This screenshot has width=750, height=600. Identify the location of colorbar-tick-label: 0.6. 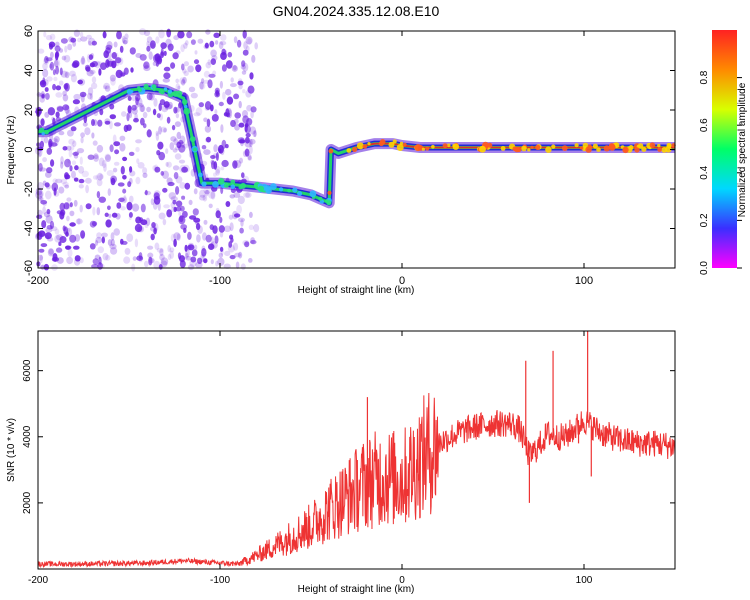
(704, 125).